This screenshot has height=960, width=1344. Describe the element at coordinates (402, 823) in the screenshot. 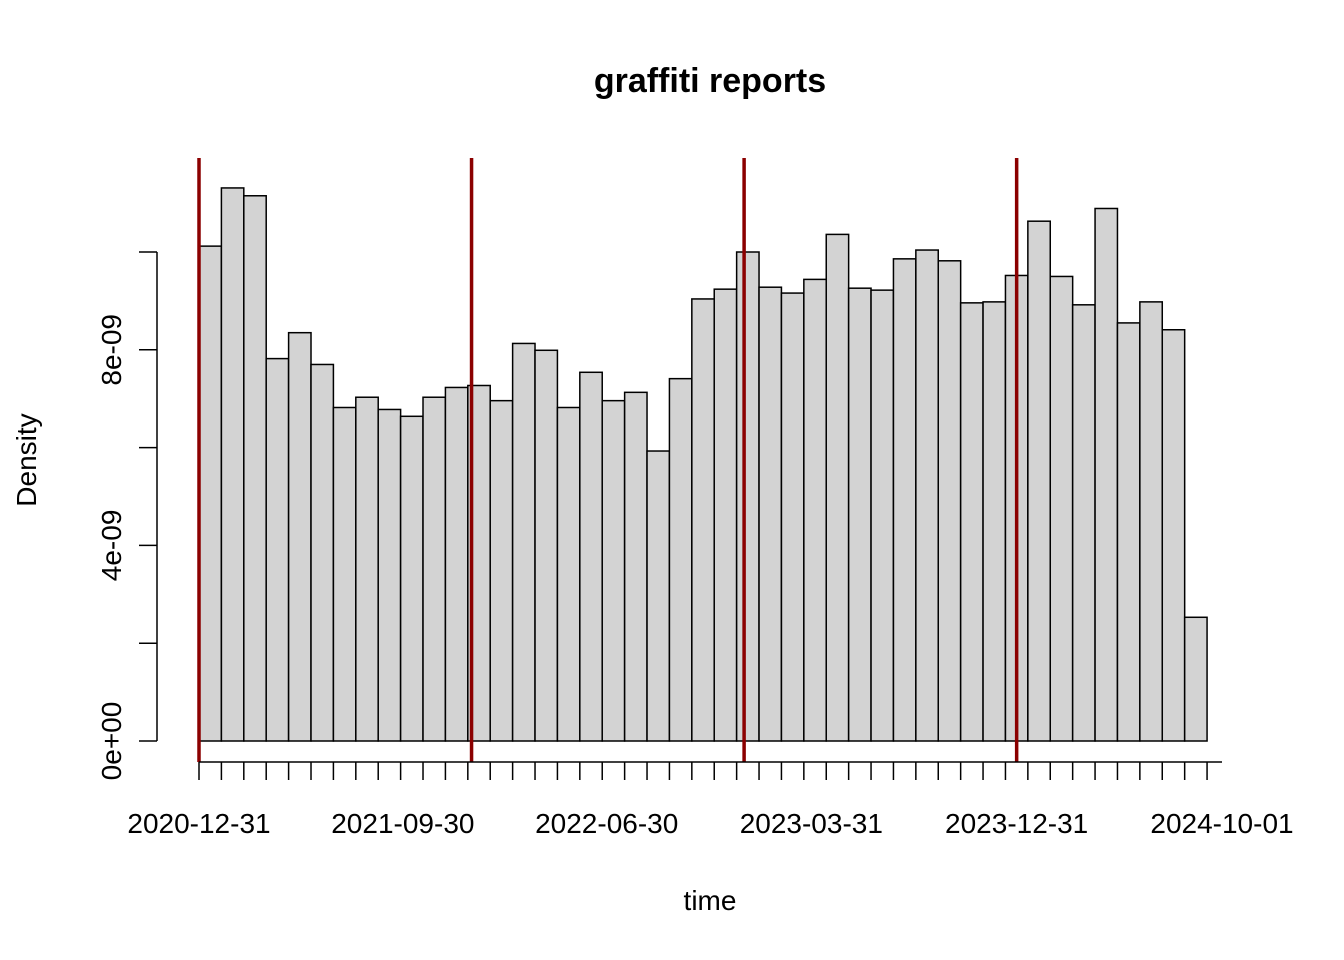

I see `x-tick-label: 2021-09-30` at that location.